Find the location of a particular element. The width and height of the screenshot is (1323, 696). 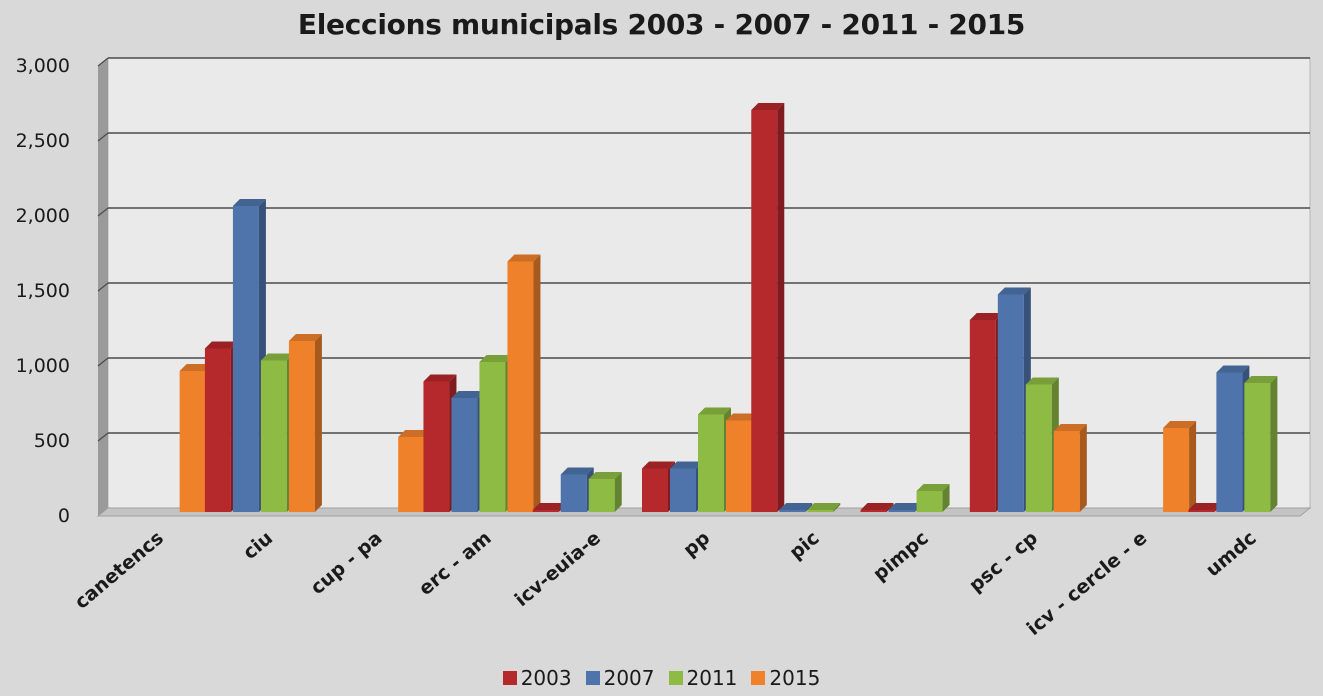

x-tick-label: icv-euia-e is located at coordinates (558, 569).